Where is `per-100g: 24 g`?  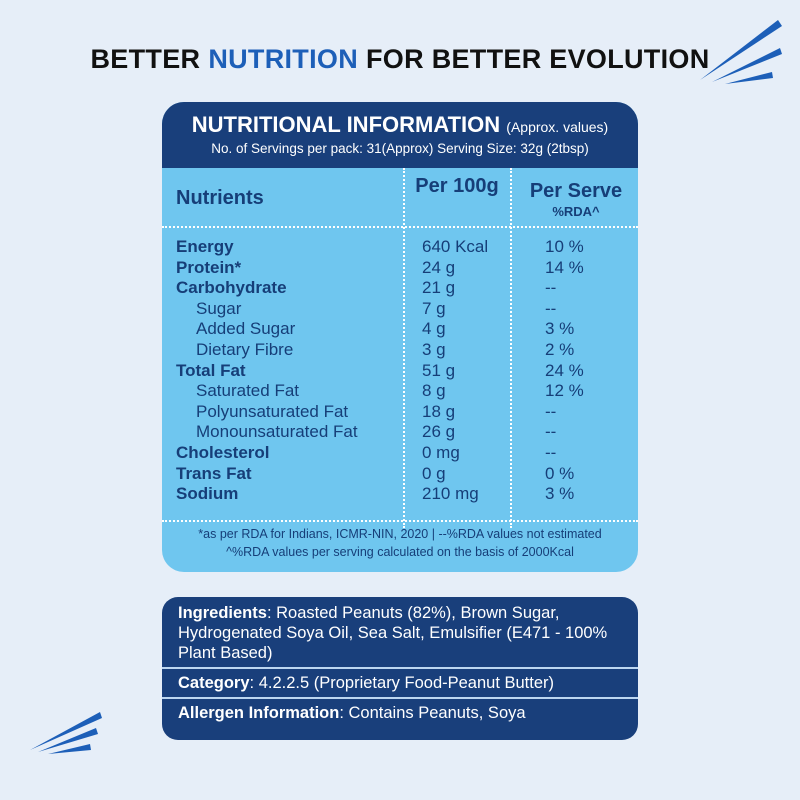 per-100g: 24 g is located at coordinates (439, 267).